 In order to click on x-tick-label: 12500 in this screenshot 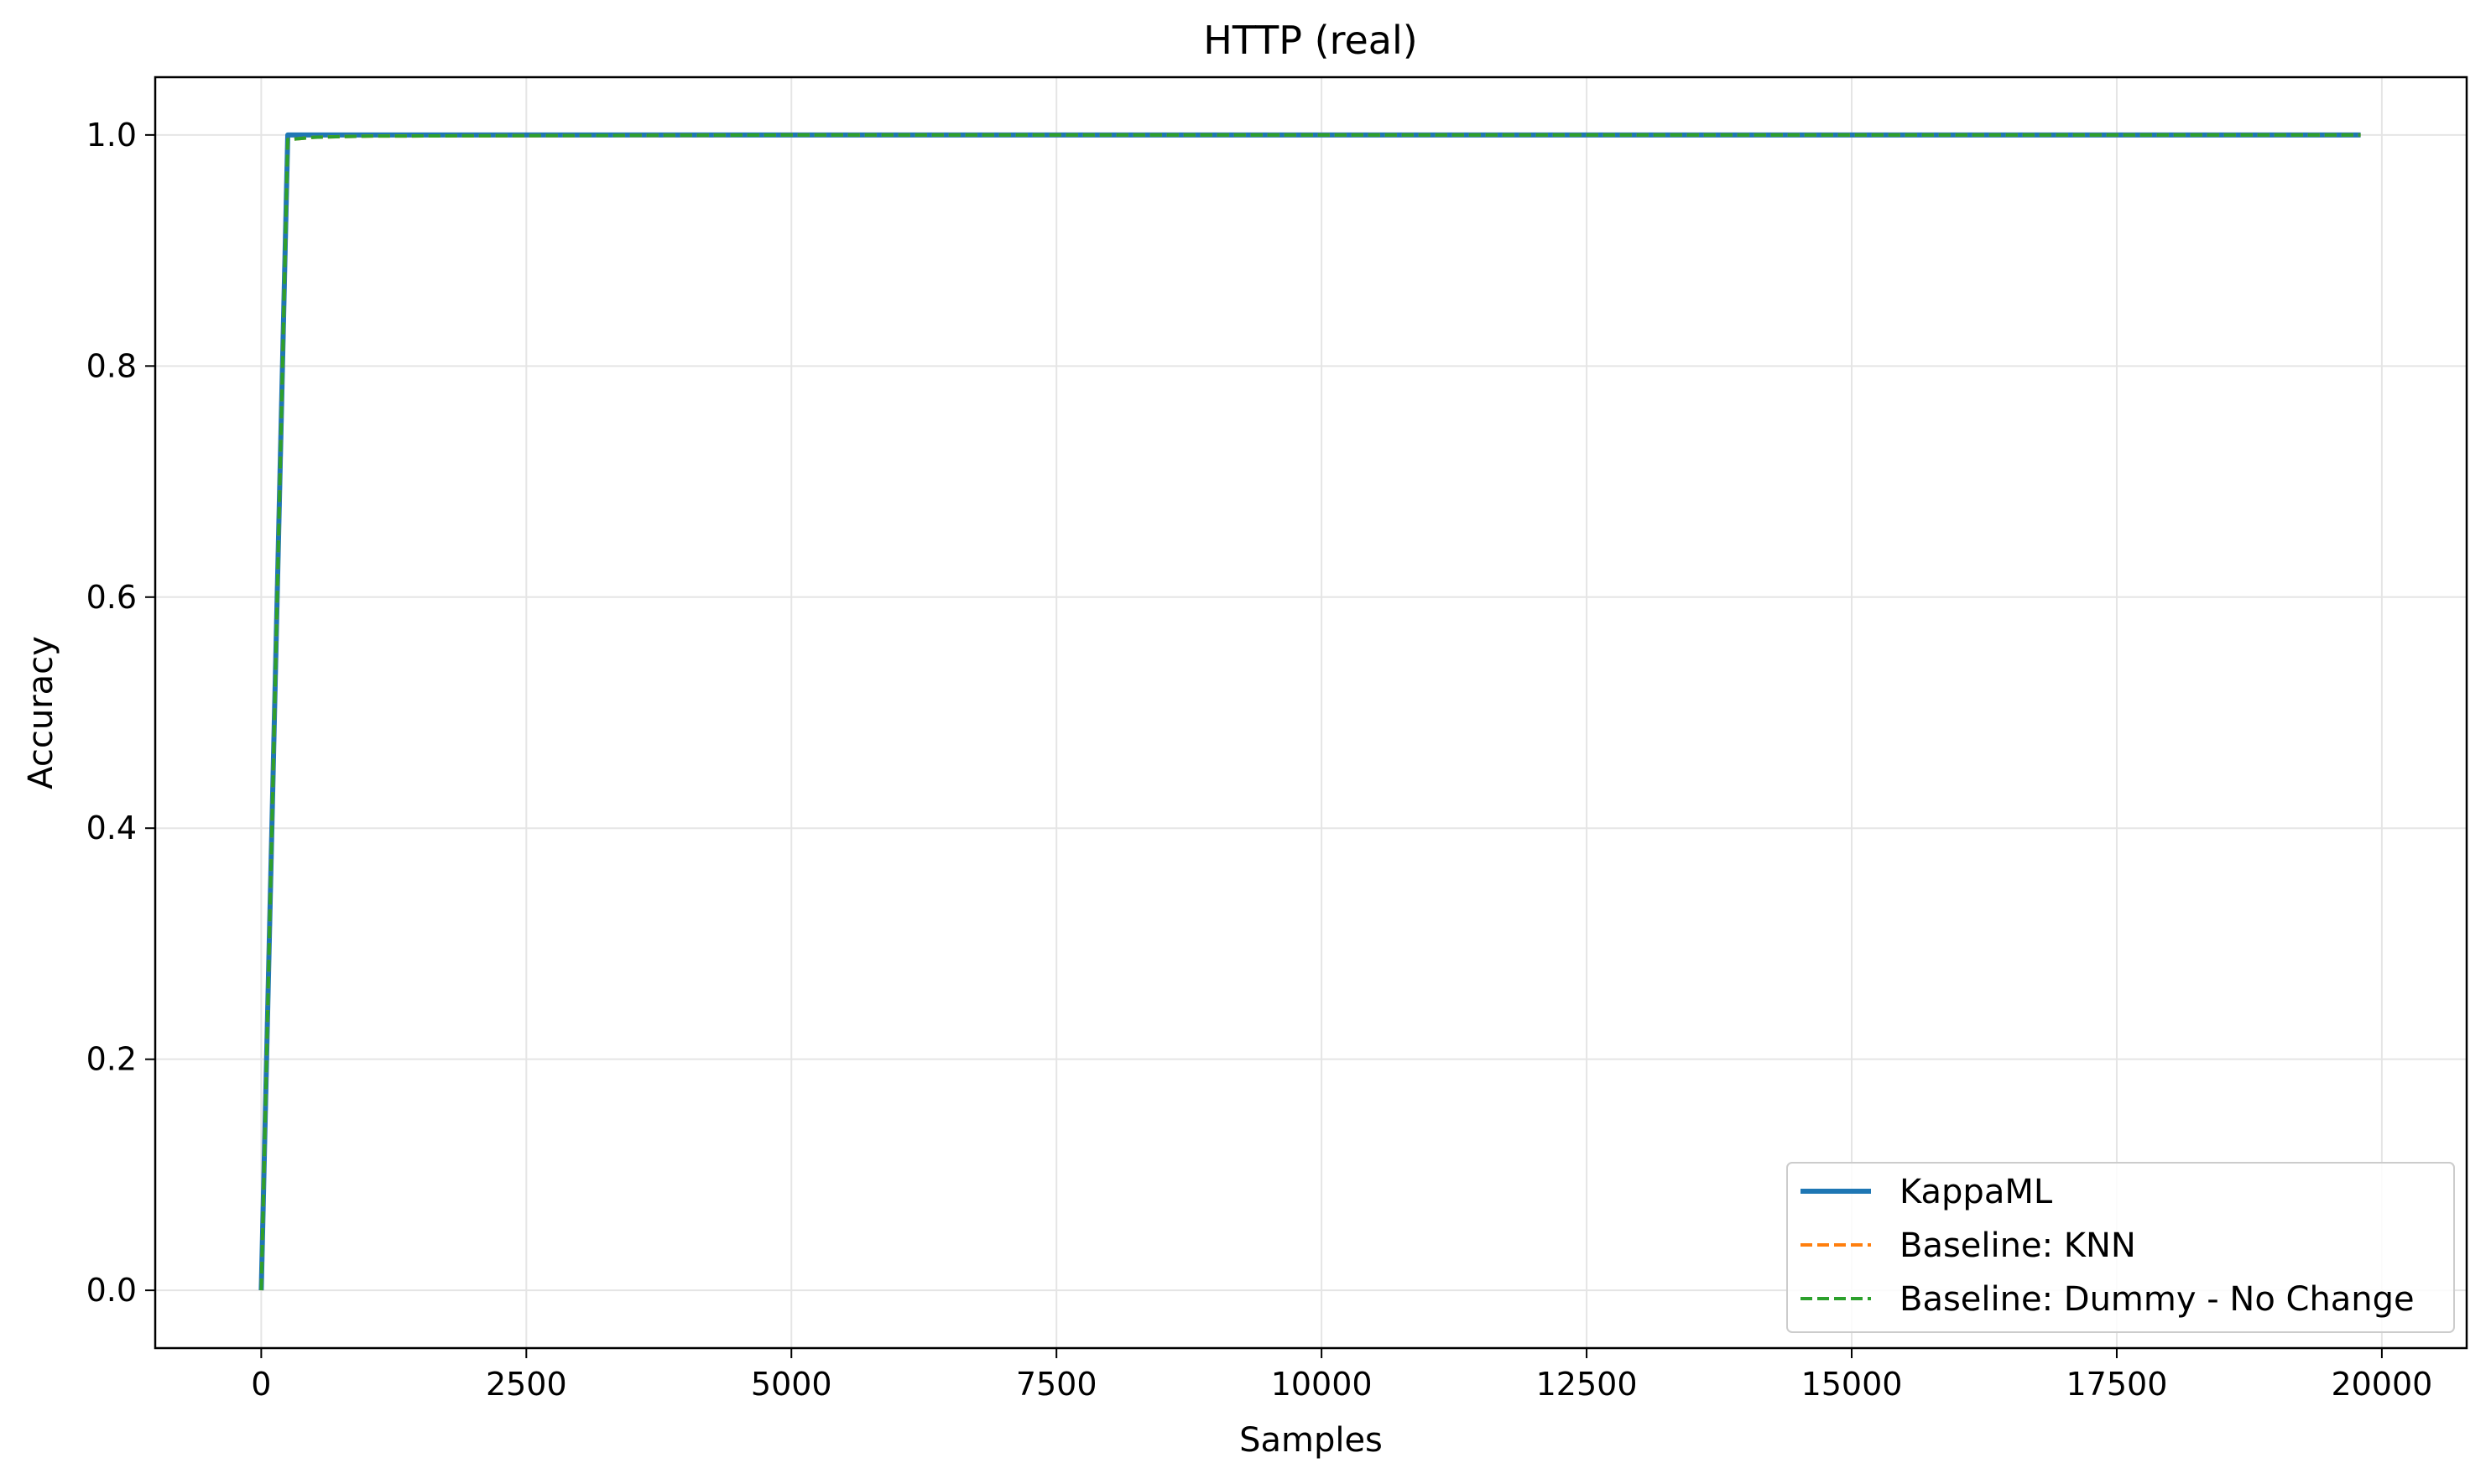, I will do `click(1587, 1384)`.